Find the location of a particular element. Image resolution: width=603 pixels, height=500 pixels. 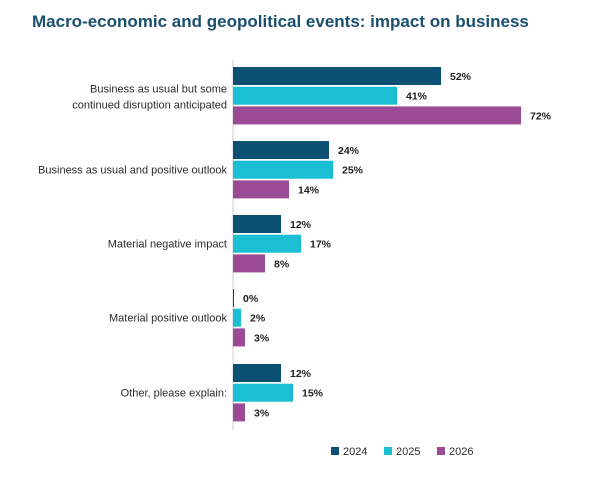

data-label: 25% is located at coordinates (353, 171).